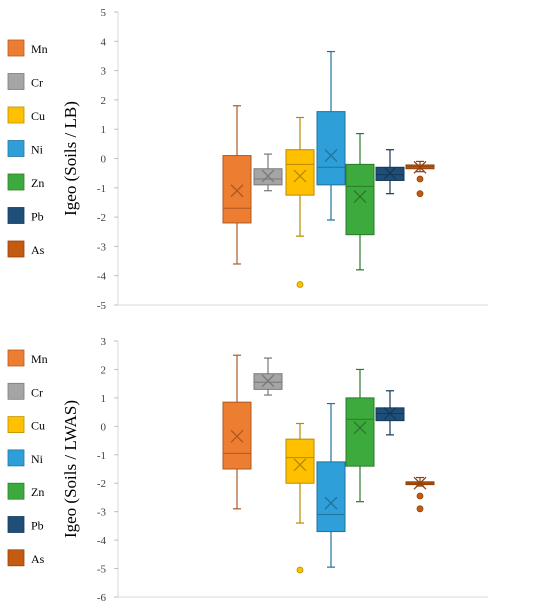 The height and width of the screenshot is (606, 550). Describe the element at coordinates (70, 158) in the screenshot. I see `y-axis-title: Igeo (Soils / LB)` at that location.